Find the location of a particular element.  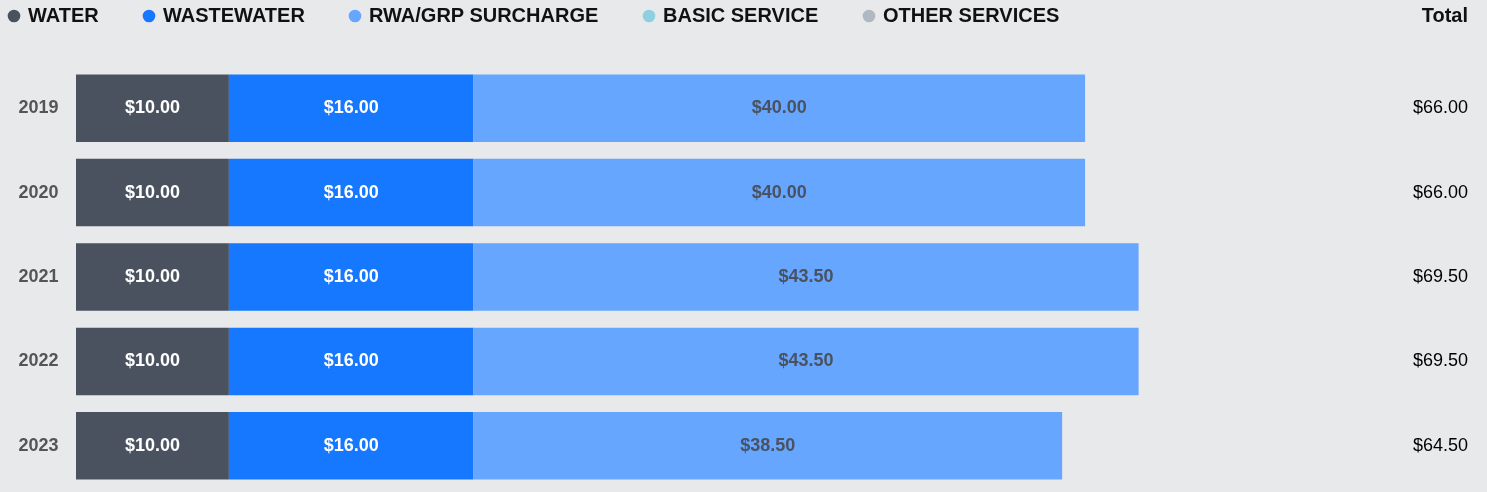

y-tick-label: 2021 is located at coordinates (38, 276).